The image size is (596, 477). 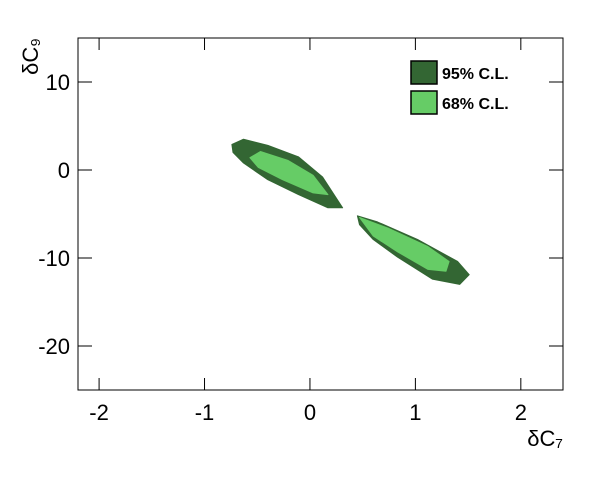 What do you see at coordinates (99, 412) in the screenshot?
I see `x-tick-label: -2` at bounding box center [99, 412].